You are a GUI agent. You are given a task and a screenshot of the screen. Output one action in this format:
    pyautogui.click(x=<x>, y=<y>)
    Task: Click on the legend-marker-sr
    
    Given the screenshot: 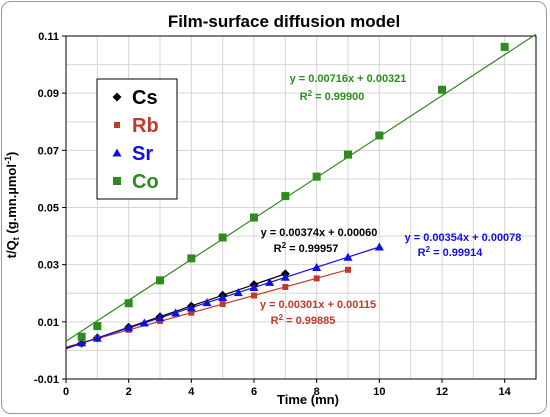 What is the action you would take?
    pyautogui.click(x=117, y=152)
    